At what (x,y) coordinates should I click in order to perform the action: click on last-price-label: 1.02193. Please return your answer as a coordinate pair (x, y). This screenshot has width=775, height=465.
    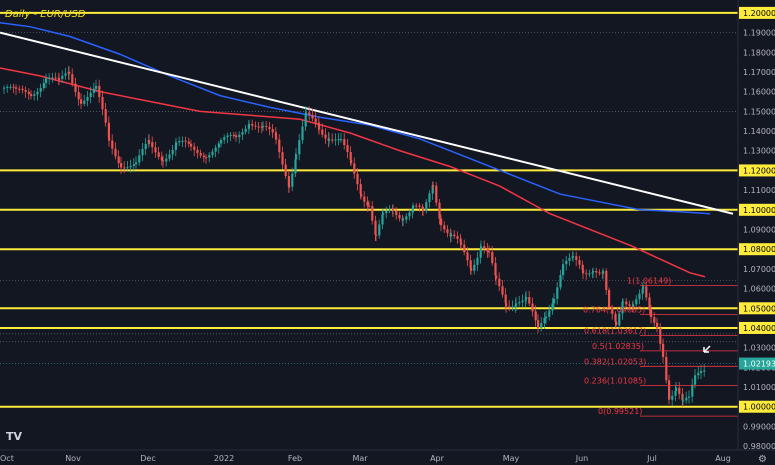
    Looking at the image, I should click on (759, 364).